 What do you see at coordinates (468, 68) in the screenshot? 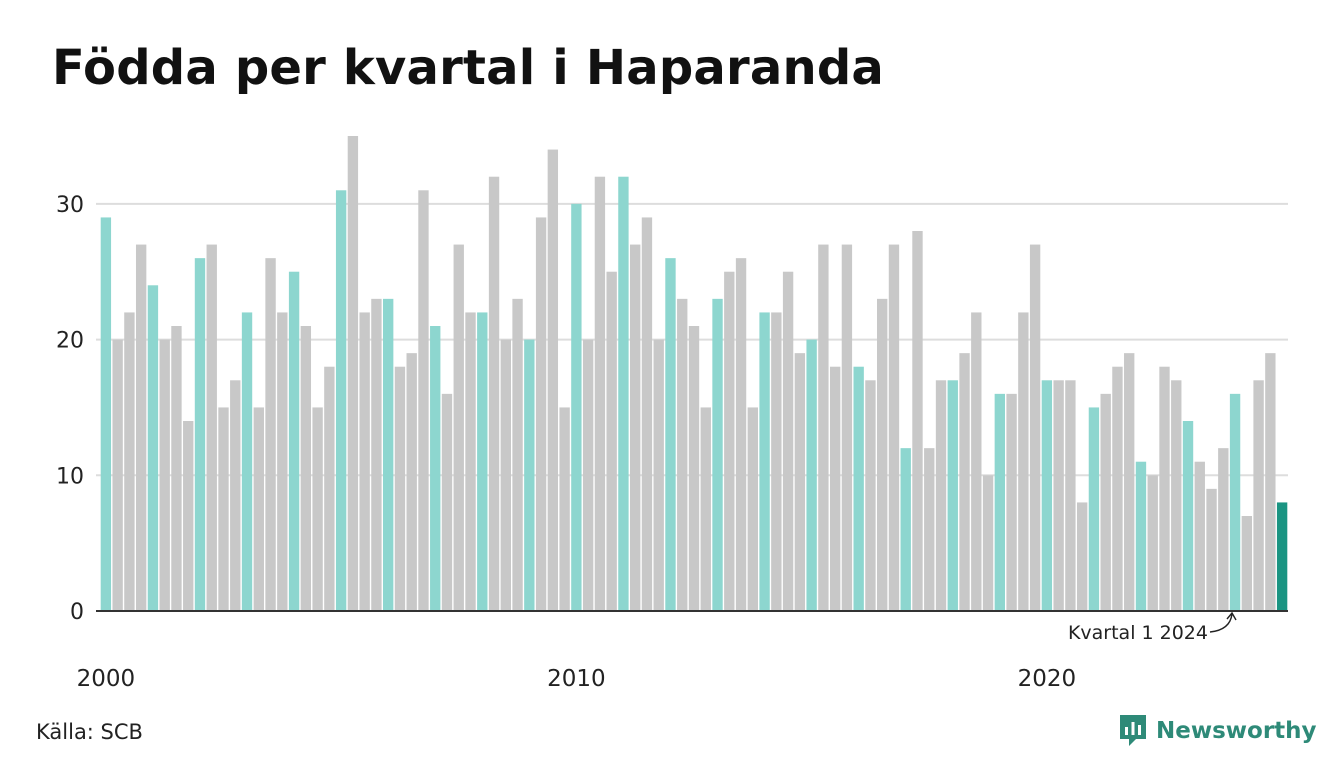
I see `chart-title: Födda per kvartal i Haparanda` at bounding box center [468, 68].